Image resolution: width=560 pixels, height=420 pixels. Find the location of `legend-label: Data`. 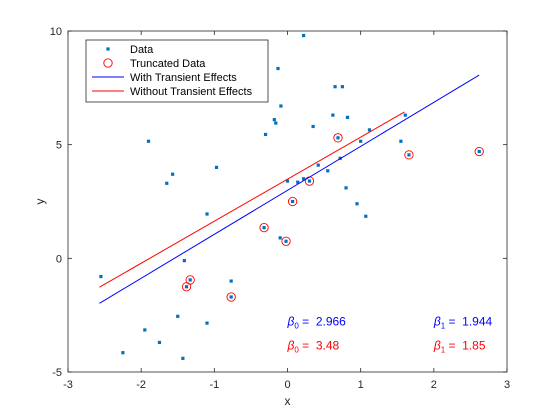

legend-label: Data is located at coordinates (142, 50).